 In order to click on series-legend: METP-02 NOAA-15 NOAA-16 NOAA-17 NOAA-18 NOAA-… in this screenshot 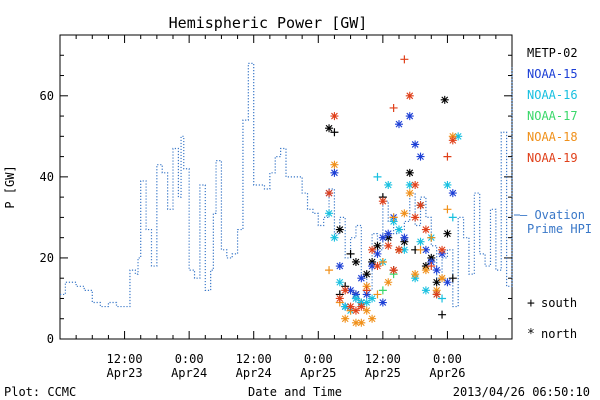, I will do `click(552, 105)`.